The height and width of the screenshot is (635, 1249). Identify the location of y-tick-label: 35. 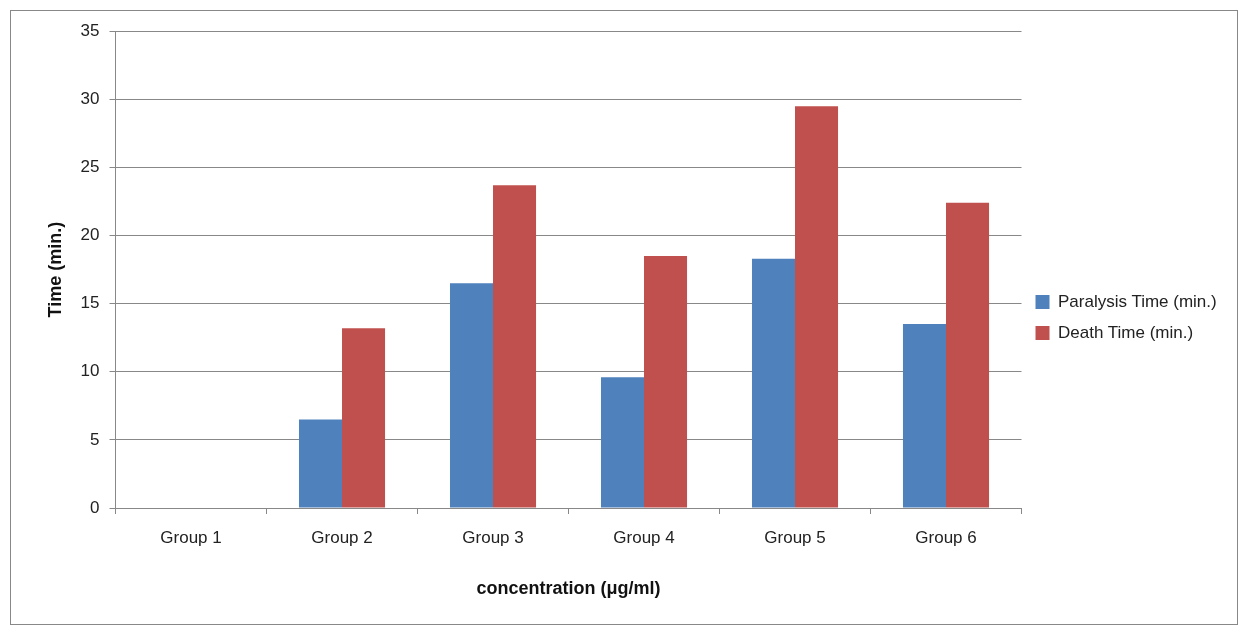
(90, 30).